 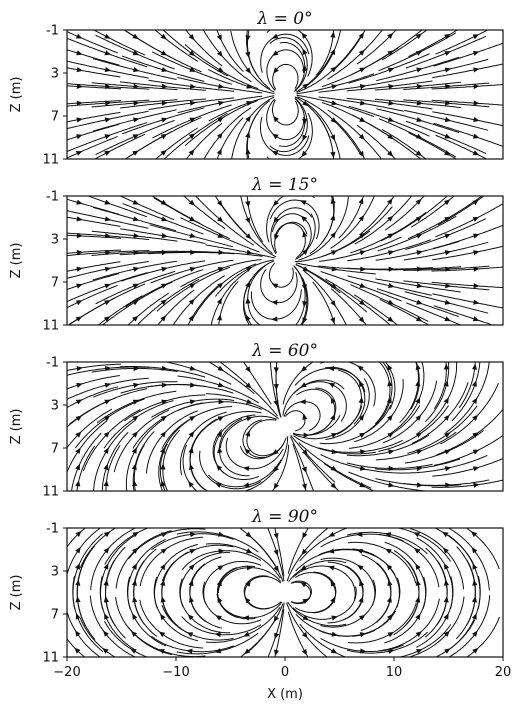 What do you see at coordinates (16, 427) in the screenshot?
I see `y-axis-label: Z (m)` at bounding box center [16, 427].